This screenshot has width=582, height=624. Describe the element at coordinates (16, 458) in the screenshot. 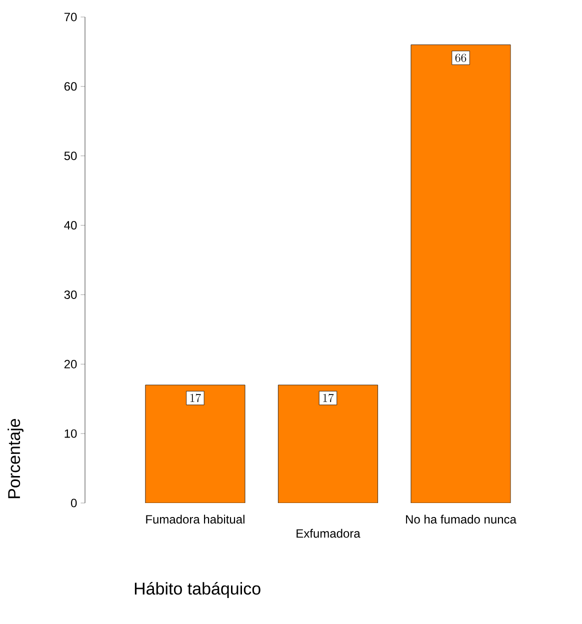

I see `y-axis-title: Porcentaje` at that location.